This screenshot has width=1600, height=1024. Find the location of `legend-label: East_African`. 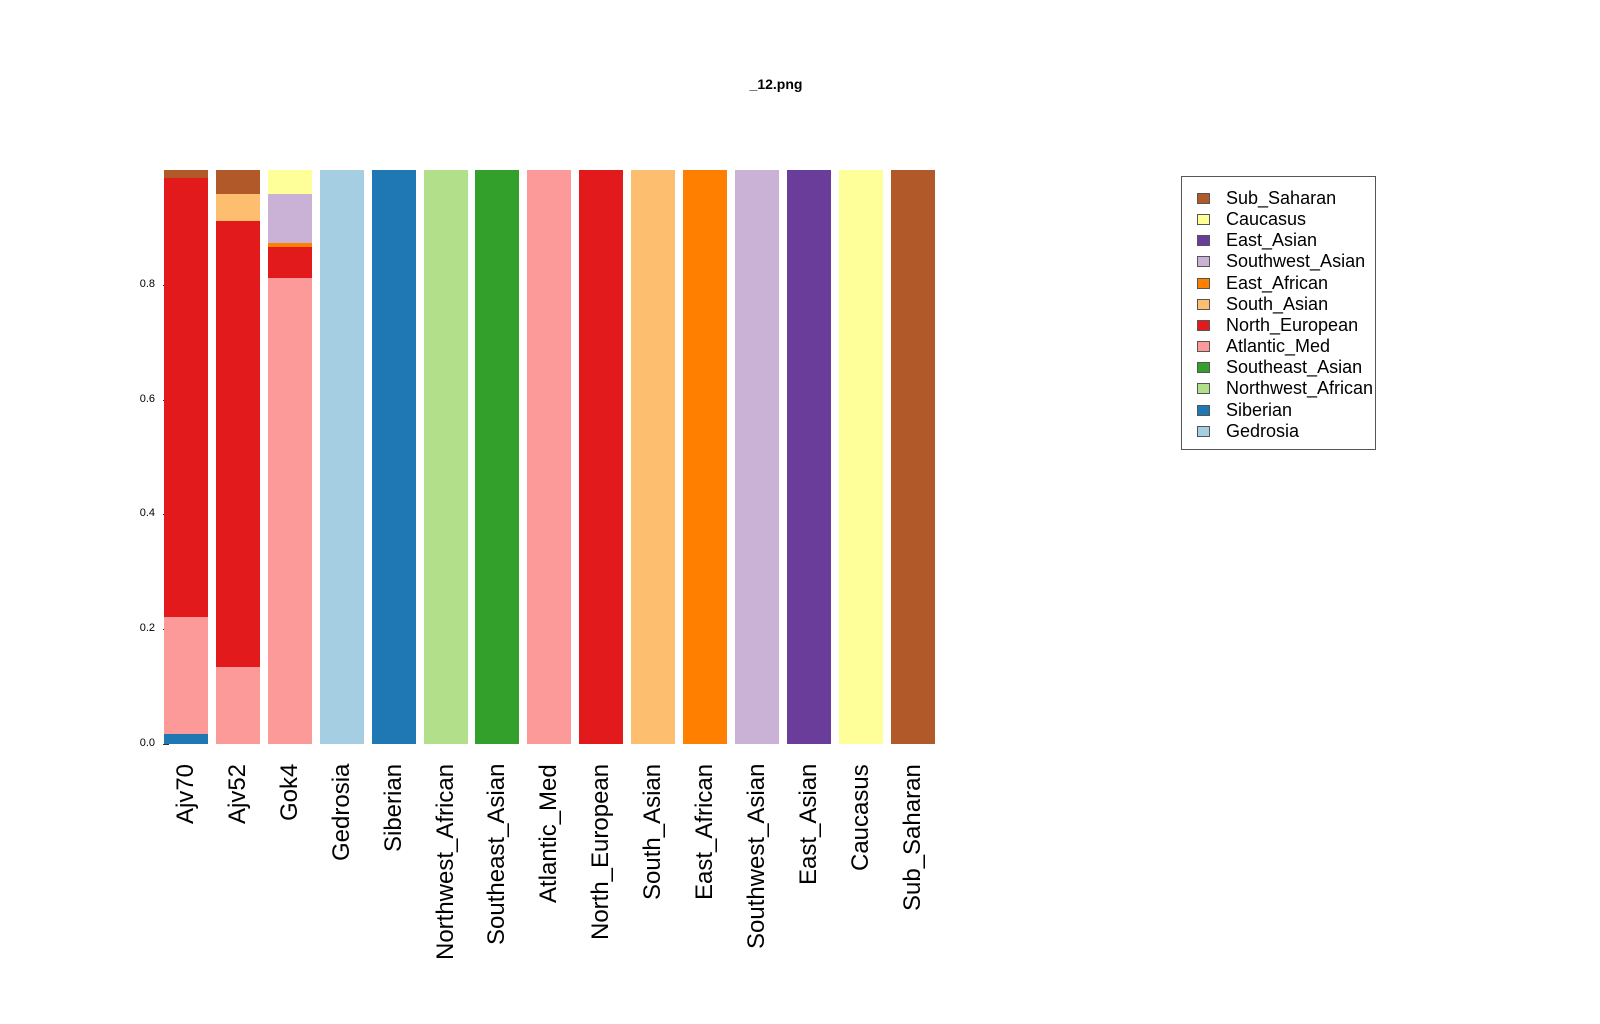

legend-label: East_African is located at coordinates (1277, 282).